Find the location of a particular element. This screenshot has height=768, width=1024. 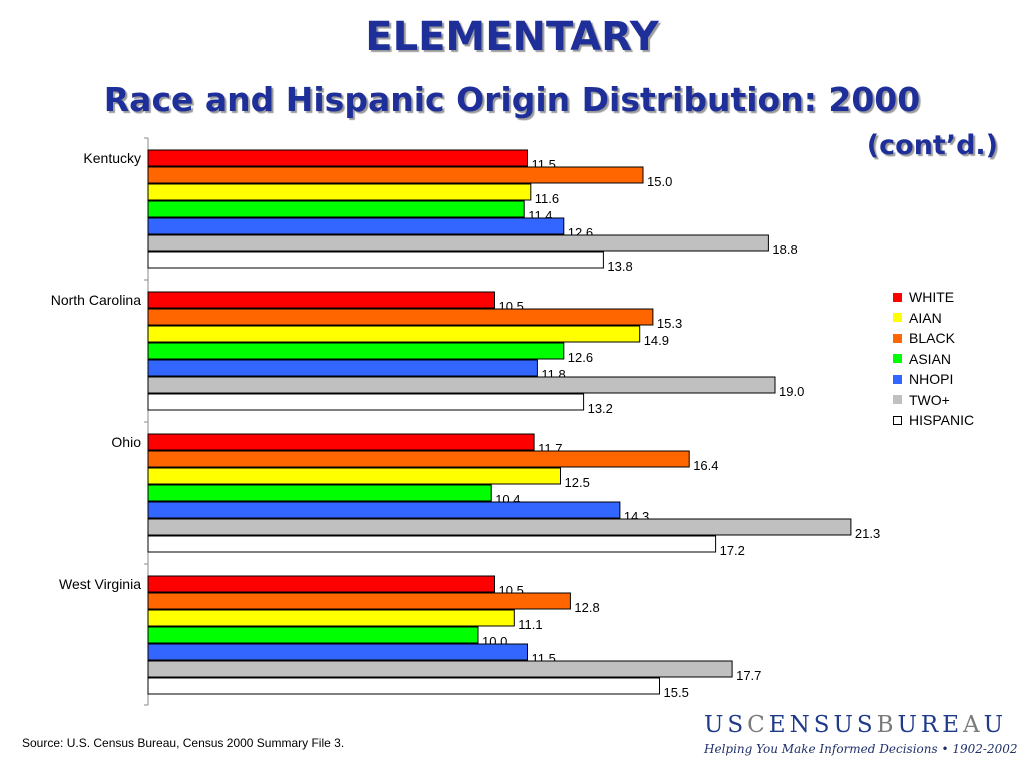

logo-wordmark: USCENSUSBUREAU is located at coordinates (854, 725).